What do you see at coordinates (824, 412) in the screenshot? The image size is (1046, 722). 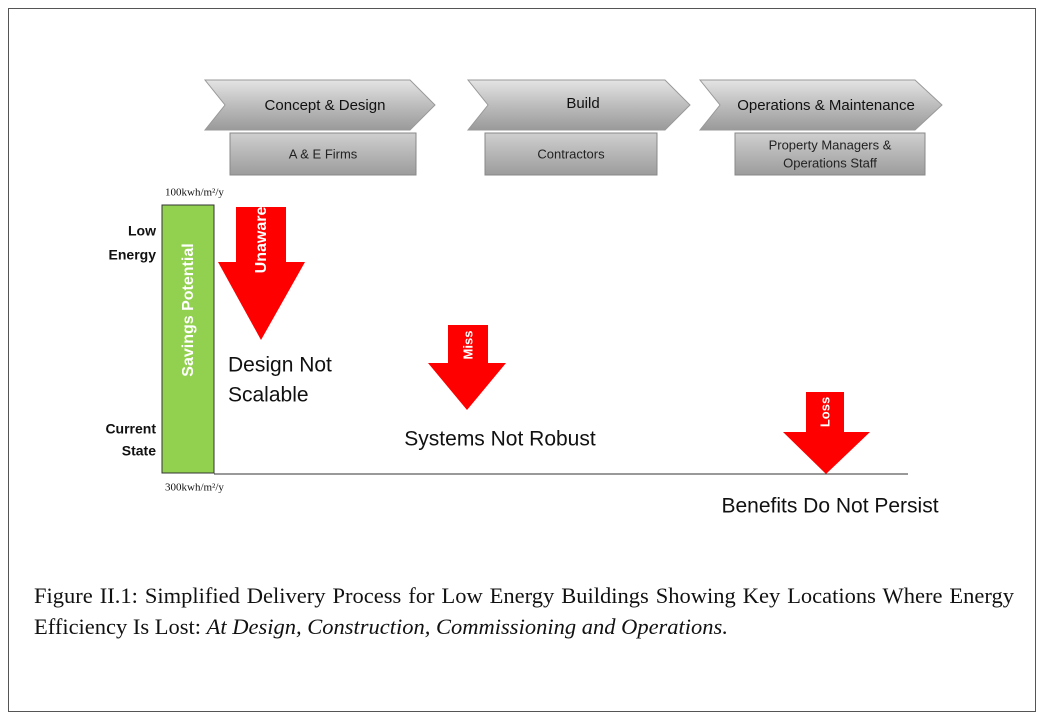 I see `arrow-label: Loss` at bounding box center [824, 412].